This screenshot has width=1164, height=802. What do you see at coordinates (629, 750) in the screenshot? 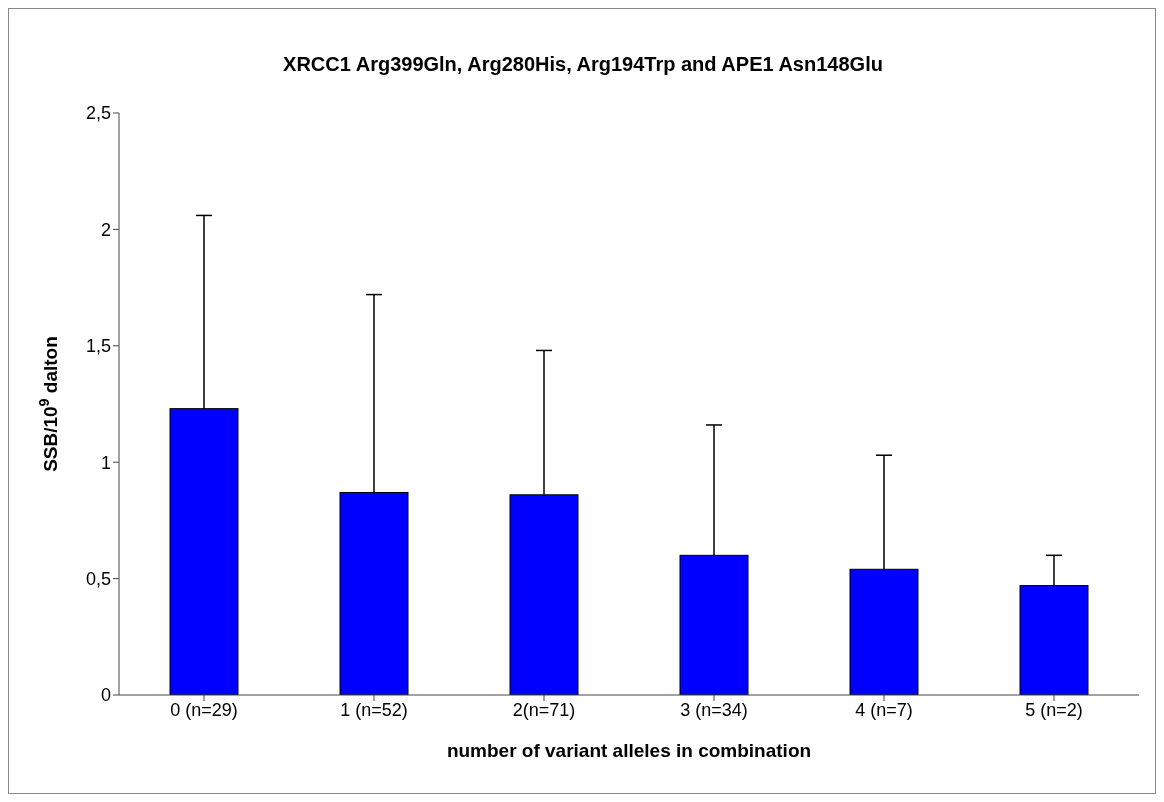
I see `x-axis-title: number of variant alleles in combination` at bounding box center [629, 750].